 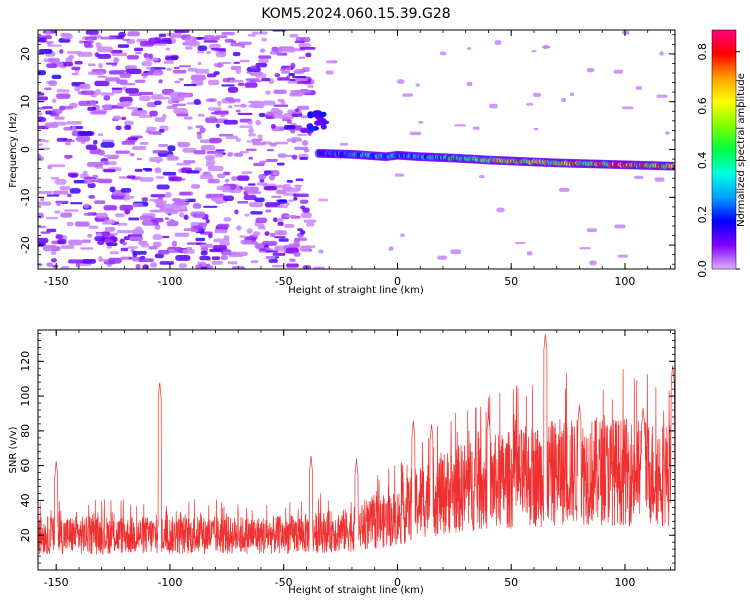 I want to click on spectrogram-y-tick-label: -20, so click(x=25, y=245).